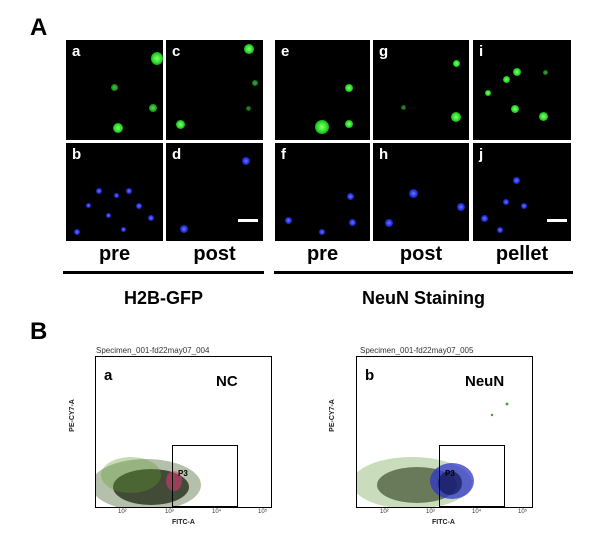 The height and width of the screenshot is (535, 600). Describe the element at coordinates (214, 192) in the screenshot. I see `micrograph-d: d` at that location.